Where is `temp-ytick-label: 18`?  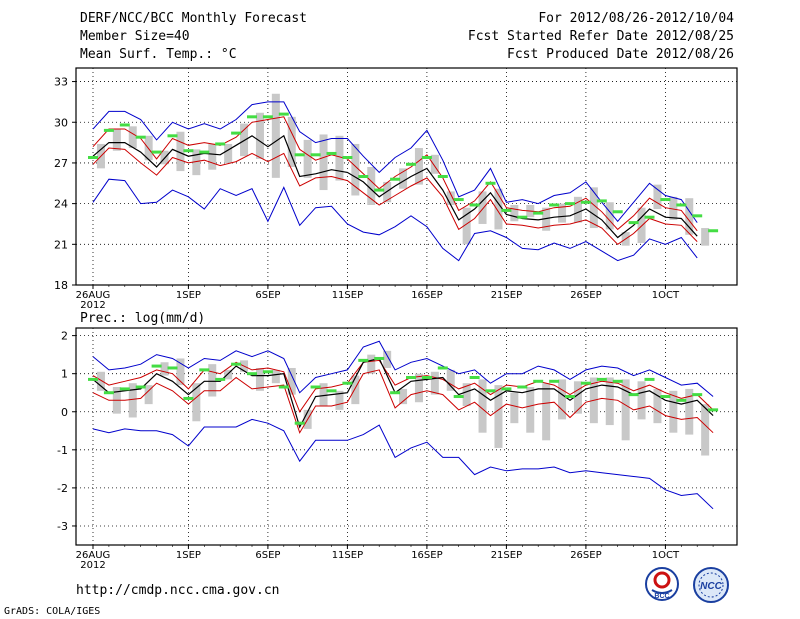
temp-ytick-label: 18 is located at coordinates (61, 285).